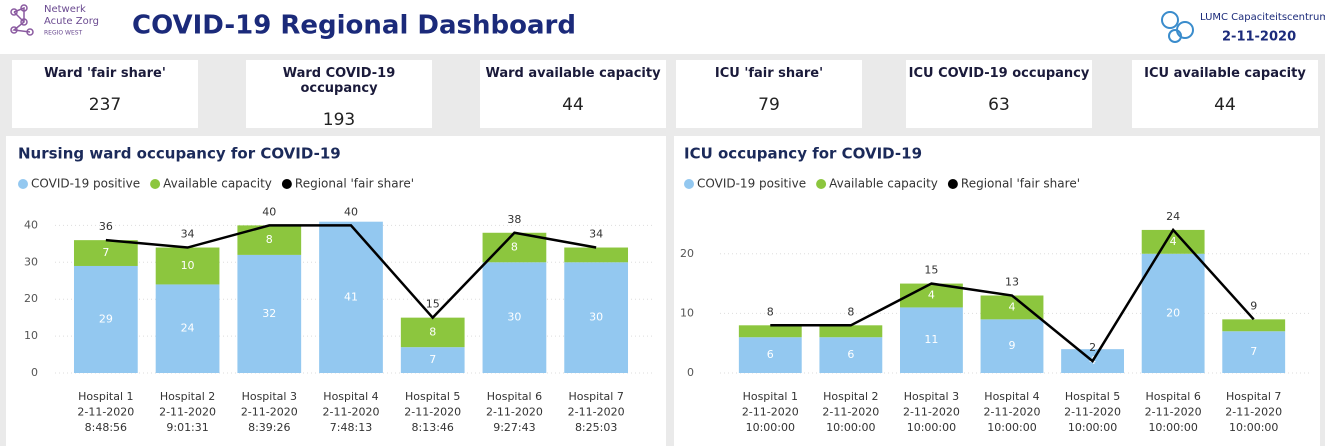 Image resolution: width=1325 pixels, height=446 pixels. I want to click on x-tick-label: Hospital 6, so click(1172, 396).